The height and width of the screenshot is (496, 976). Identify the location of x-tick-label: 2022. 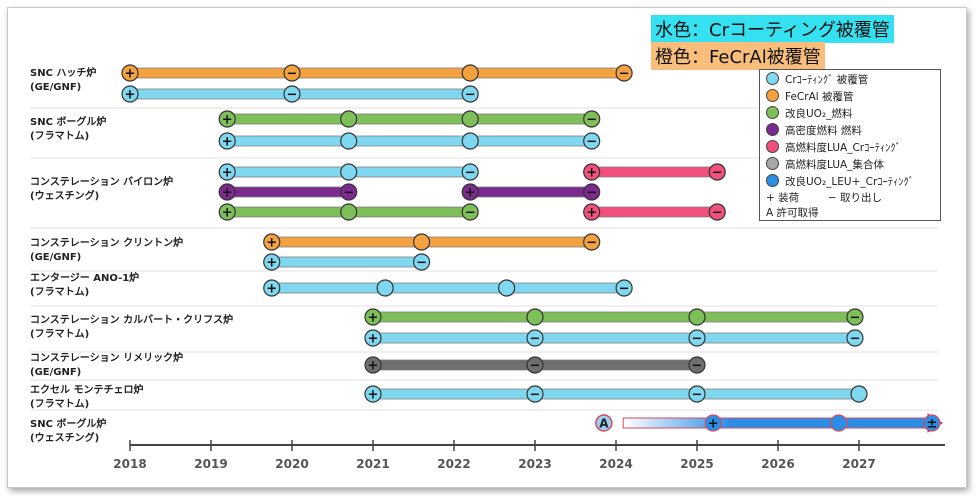
(453, 464).